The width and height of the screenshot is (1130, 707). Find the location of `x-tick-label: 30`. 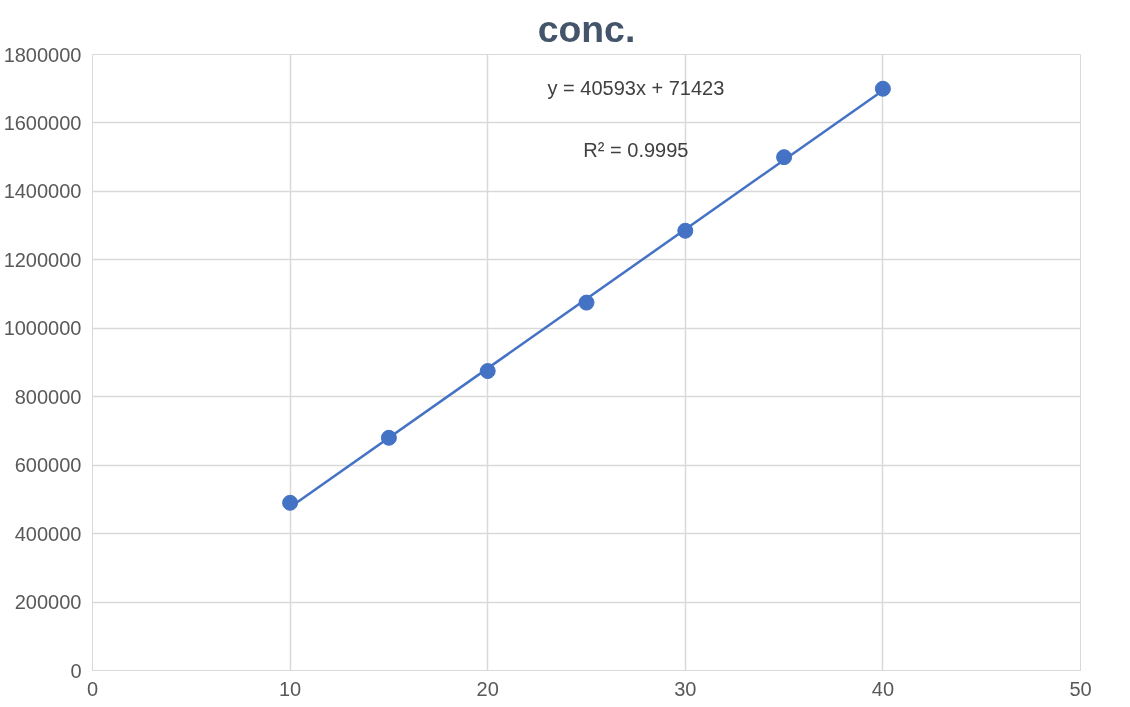

x-tick-label: 30 is located at coordinates (685, 688).